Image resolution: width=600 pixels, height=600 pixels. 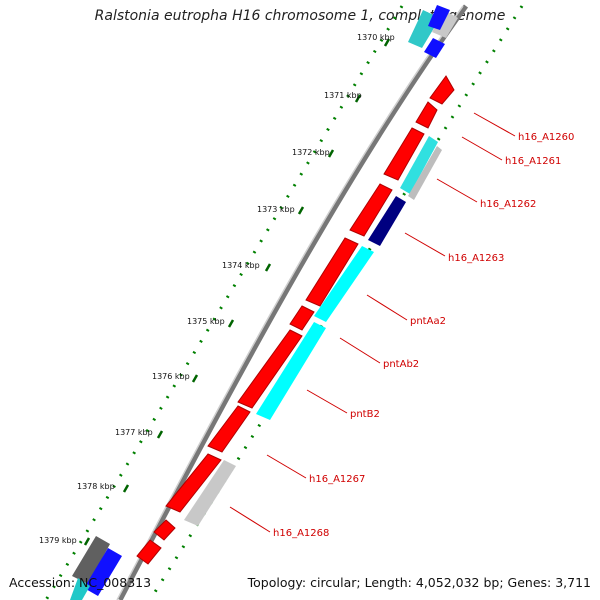 I want to click on gene-label: pntAb2, so click(x=401, y=364).